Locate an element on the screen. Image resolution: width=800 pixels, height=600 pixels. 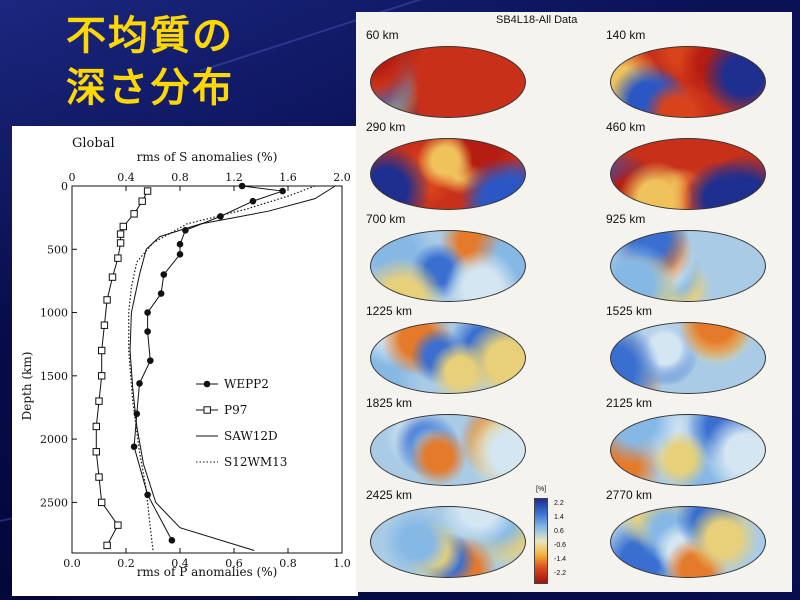
depth-map-cell: 140 km is located at coordinates (695, 73).